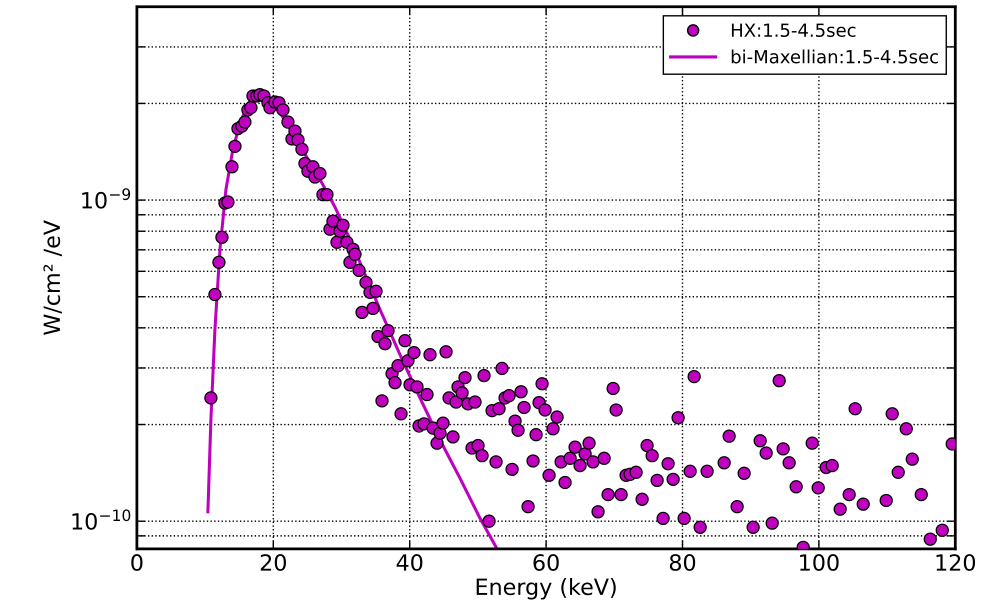  I want to click on legend-label: HX:1.5-4.5sec, so click(794, 30).